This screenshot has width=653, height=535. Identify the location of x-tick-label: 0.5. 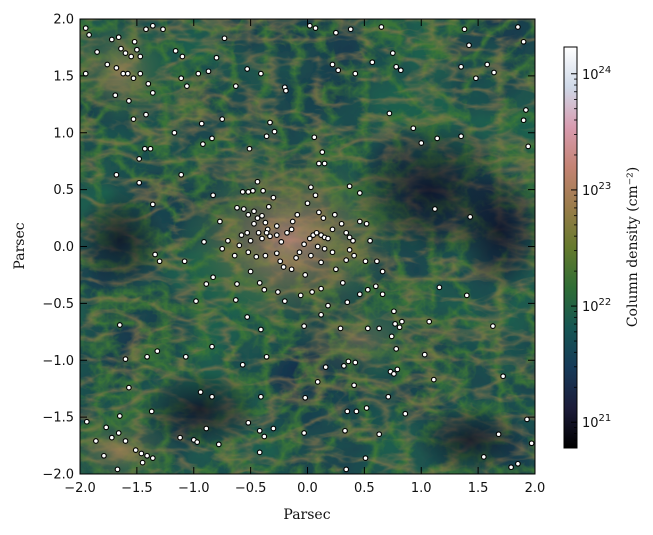
(364, 488).